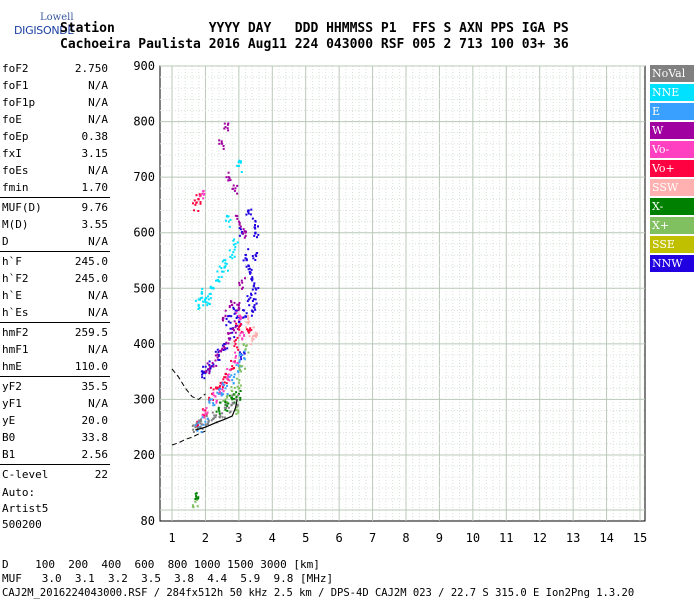  I want to click on param-fof1: foF1 N/A, so click(55, 85).